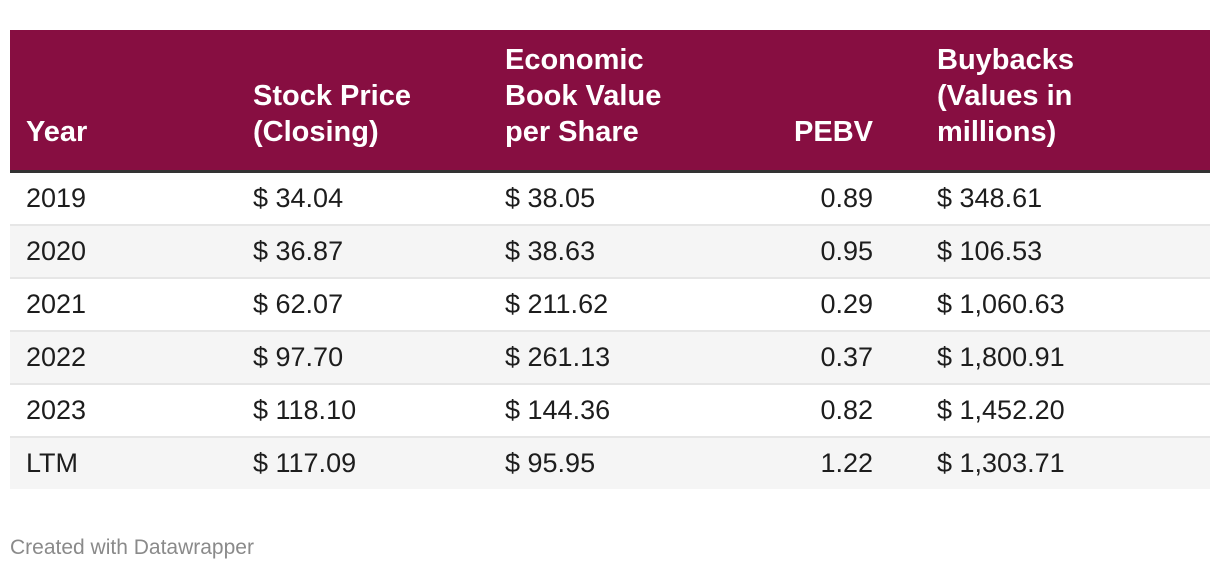  I want to click on cell-buybacks: $ 348.61, so click(1073, 198).